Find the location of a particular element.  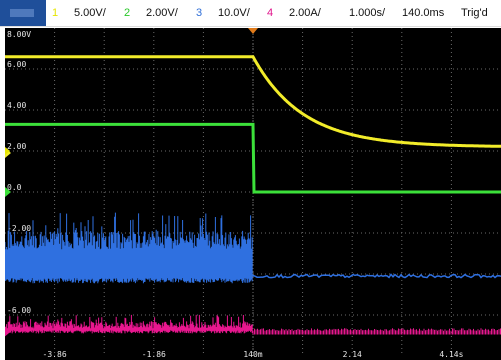

ch3-number: 3 is located at coordinates (199, 13).